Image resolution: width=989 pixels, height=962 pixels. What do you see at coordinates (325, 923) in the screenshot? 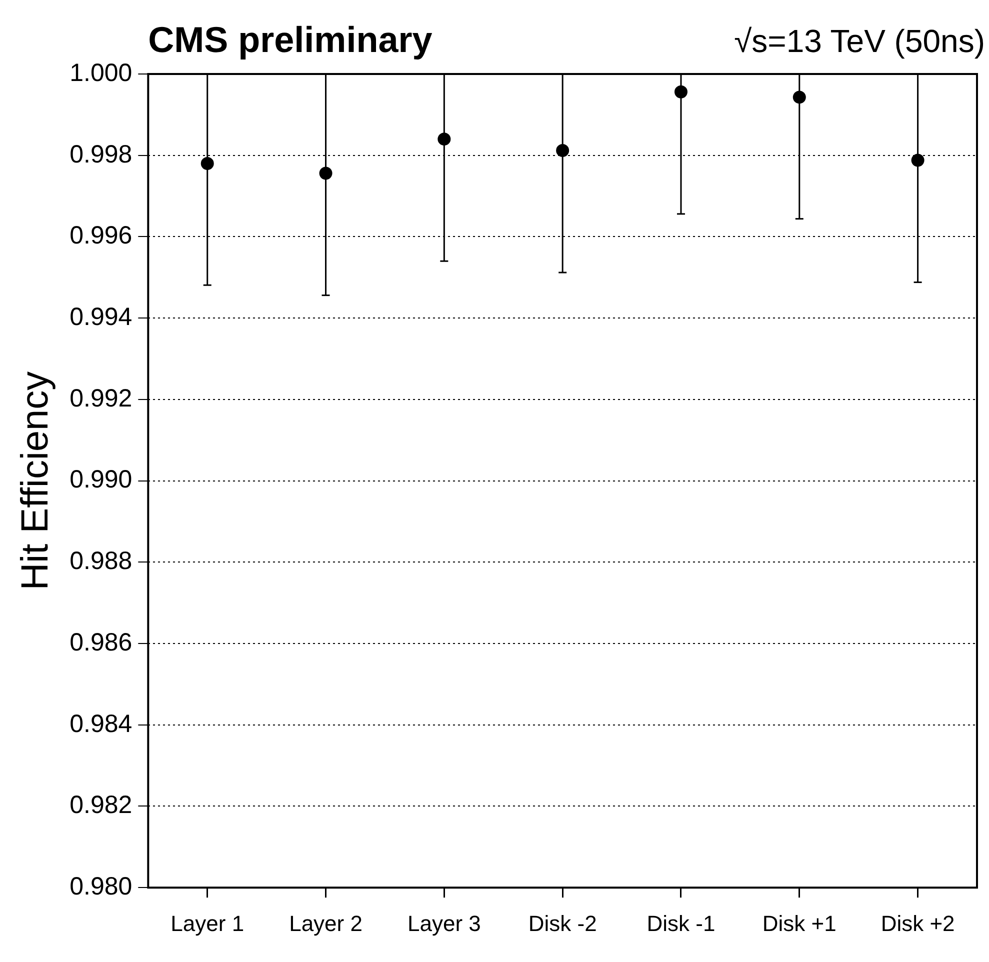
I see `x-tick-label: Layer 2` at bounding box center [325, 923].